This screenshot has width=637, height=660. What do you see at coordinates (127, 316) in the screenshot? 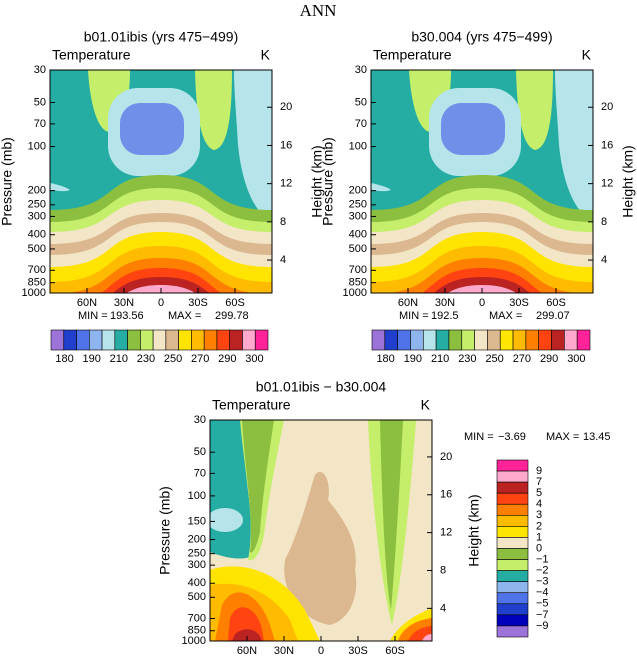
I see `min-value: 193.56` at bounding box center [127, 316].